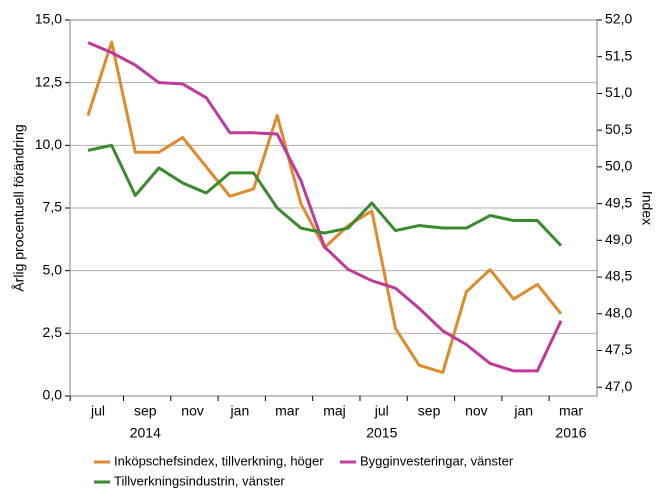 Image resolution: width=662 pixels, height=492 pixels. Describe the element at coordinates (618, 386) in the screenshot. I see `y2-tick-label: 47,0` at that location.